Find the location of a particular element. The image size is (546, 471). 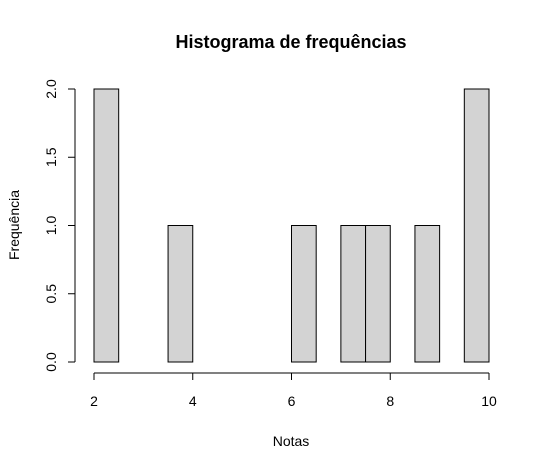

x-axis-tick-label: 10 is located at coordinates (489, 401).